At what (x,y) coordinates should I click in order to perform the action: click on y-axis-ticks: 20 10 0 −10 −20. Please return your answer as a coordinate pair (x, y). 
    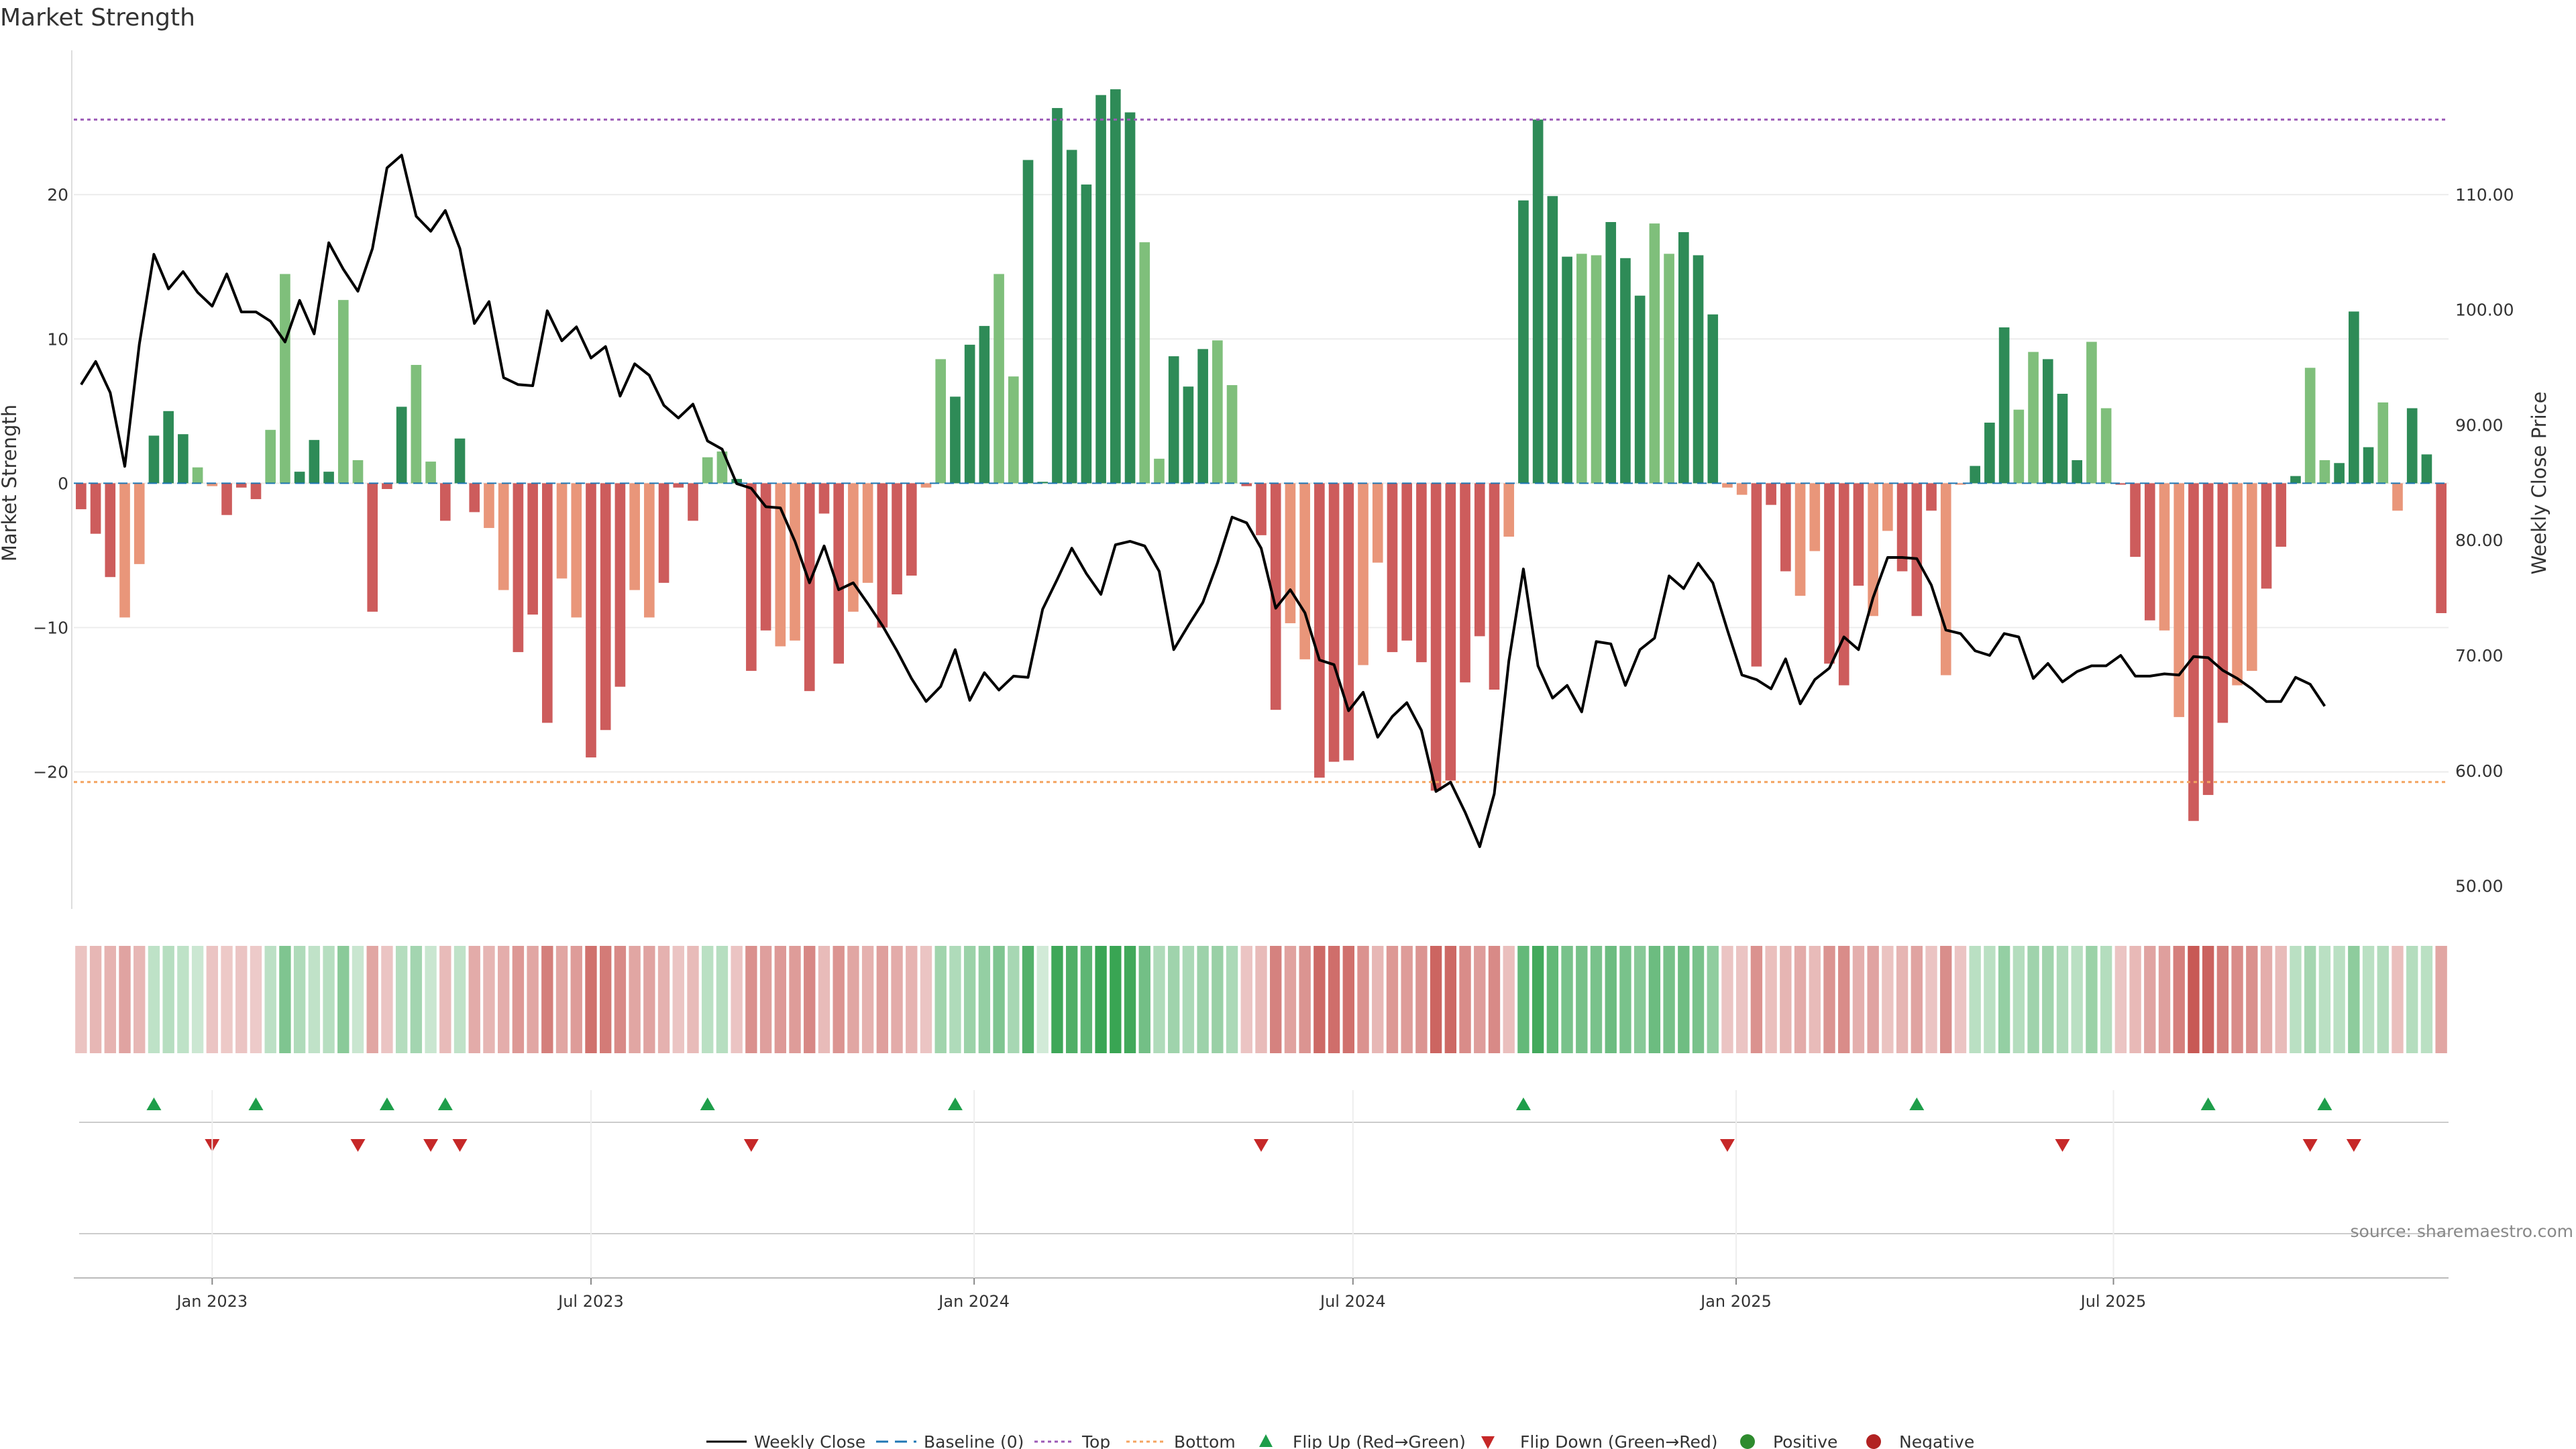
    Looking at the image, I should click on (50, 483).